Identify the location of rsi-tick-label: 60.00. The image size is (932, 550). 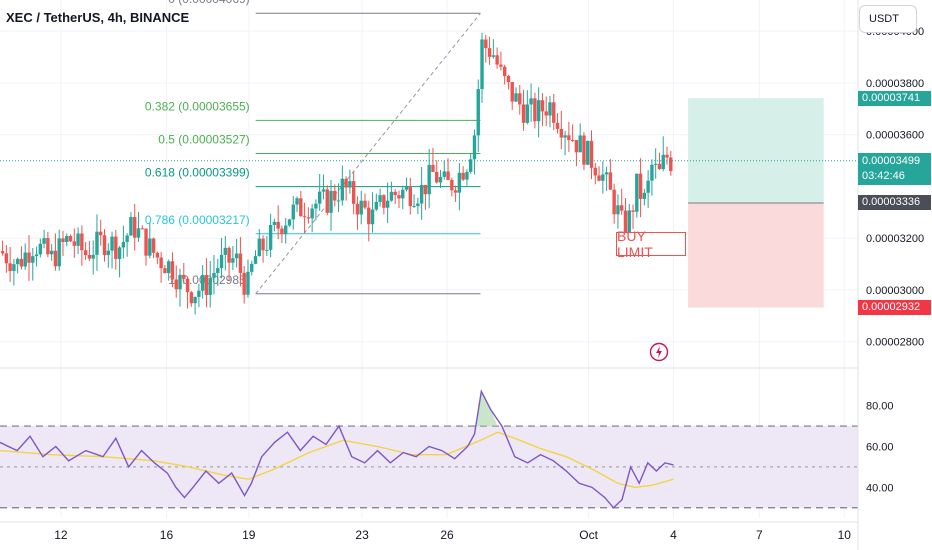
(880, 448).